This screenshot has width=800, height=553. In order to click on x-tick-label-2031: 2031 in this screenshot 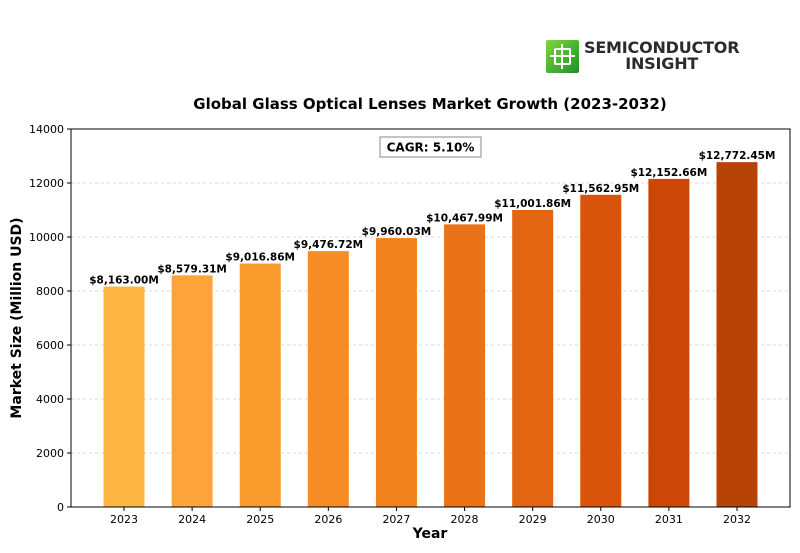, I will do `click(669, 519)`.